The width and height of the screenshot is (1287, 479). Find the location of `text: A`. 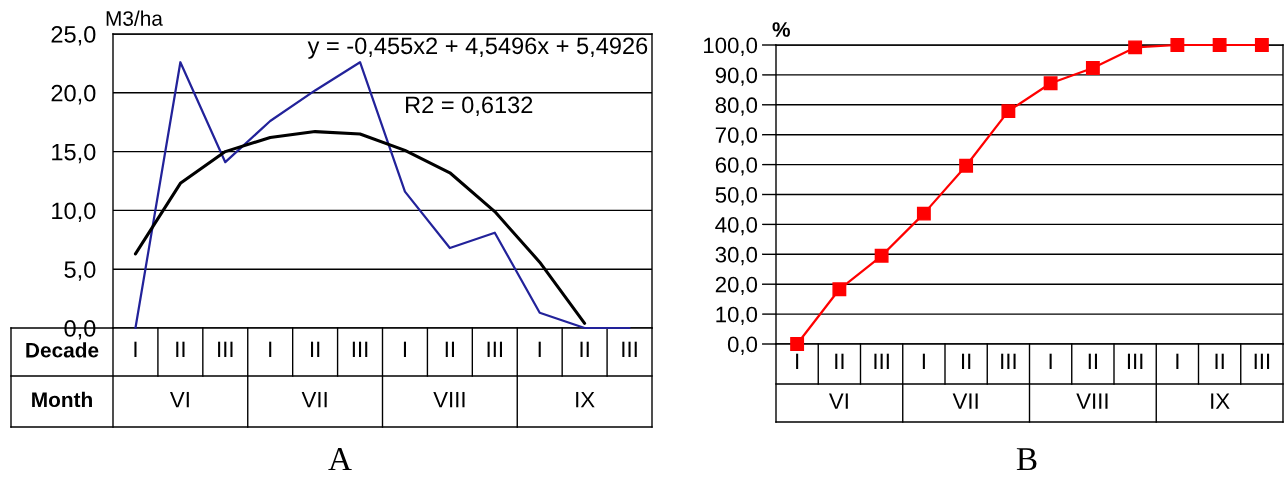

text: A is located at coordinates (340, 459).